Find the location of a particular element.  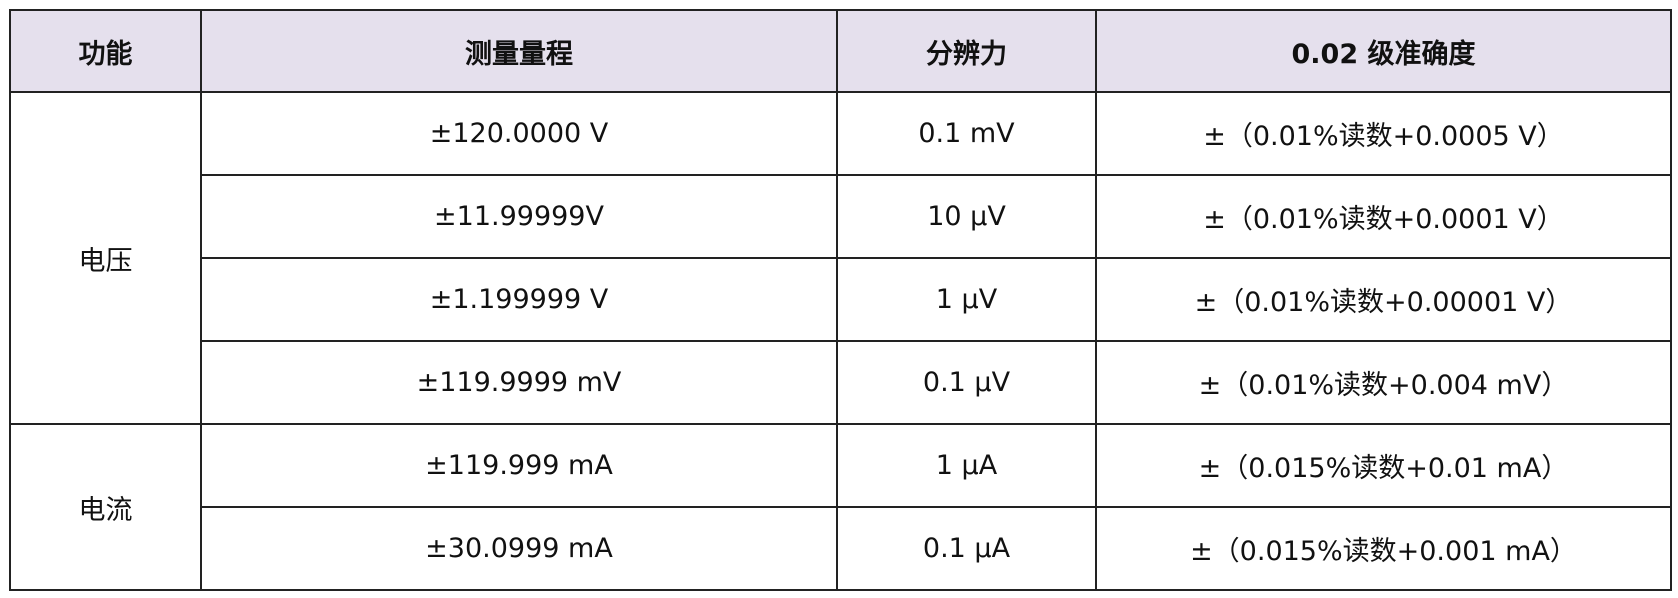

table-cell: ±1.199999 V is located at coordinates (519, 299).